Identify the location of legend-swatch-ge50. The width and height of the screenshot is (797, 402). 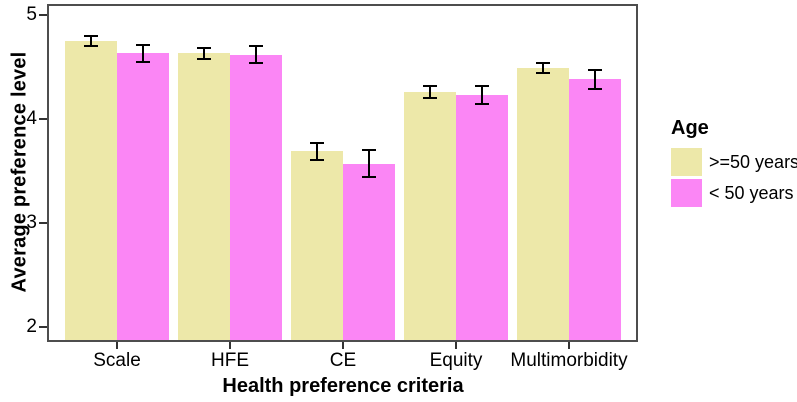
(686, 162).